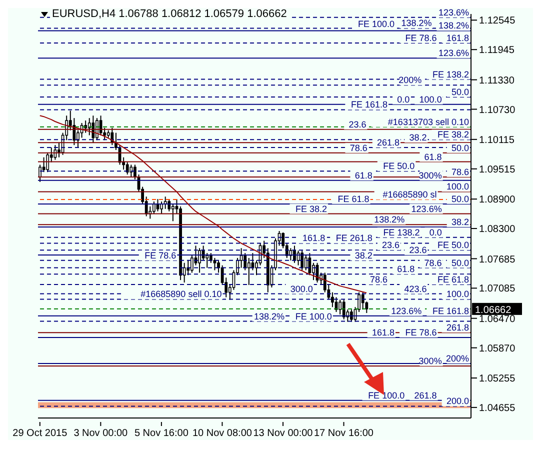  What do you see at coordinates (354, 238) in the screenshot?
I see `annotation: FE 261.8` at bounding box center [354, 238].